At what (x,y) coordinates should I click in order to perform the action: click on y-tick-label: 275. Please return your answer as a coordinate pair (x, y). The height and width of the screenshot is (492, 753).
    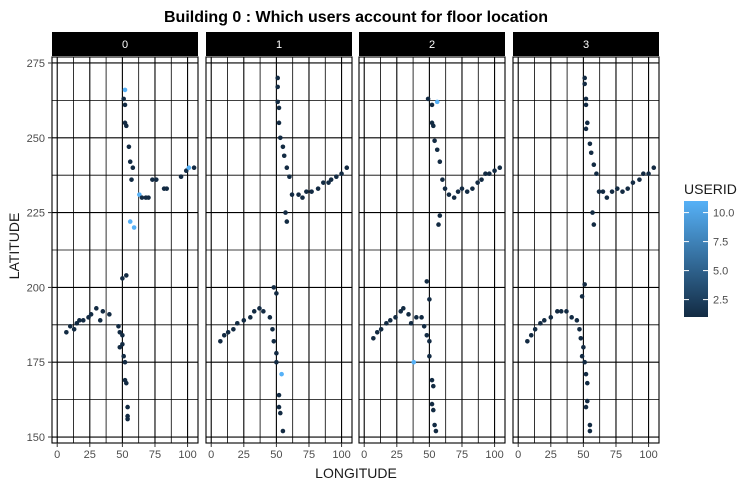
    Looking at the image, I should click on (36, 64).